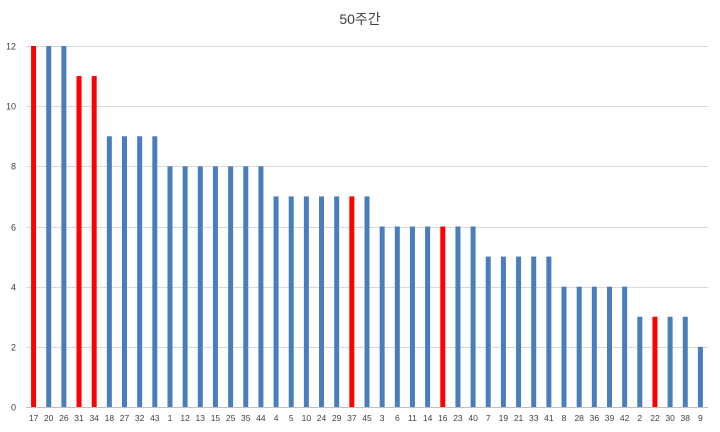 The image size is (720, 432). I want to click on x-category-label: 32, so click(140, 418).